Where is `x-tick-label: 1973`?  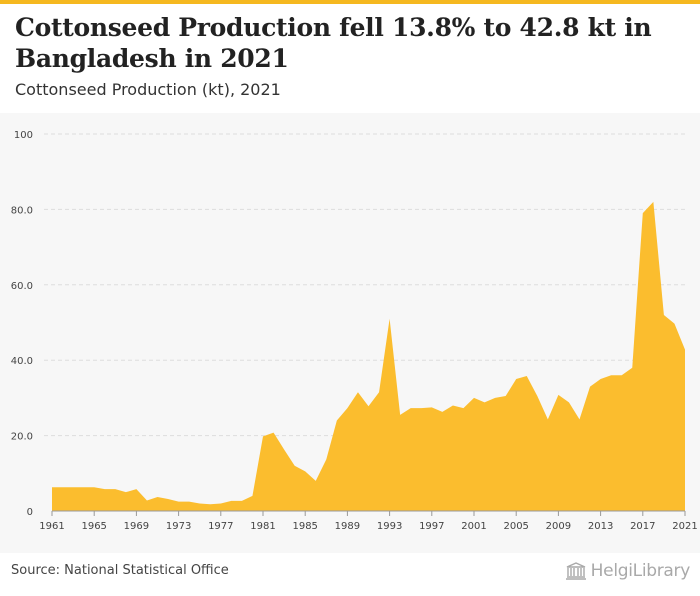 x-tick-label: 1973 is located at coordinates (178, 526).